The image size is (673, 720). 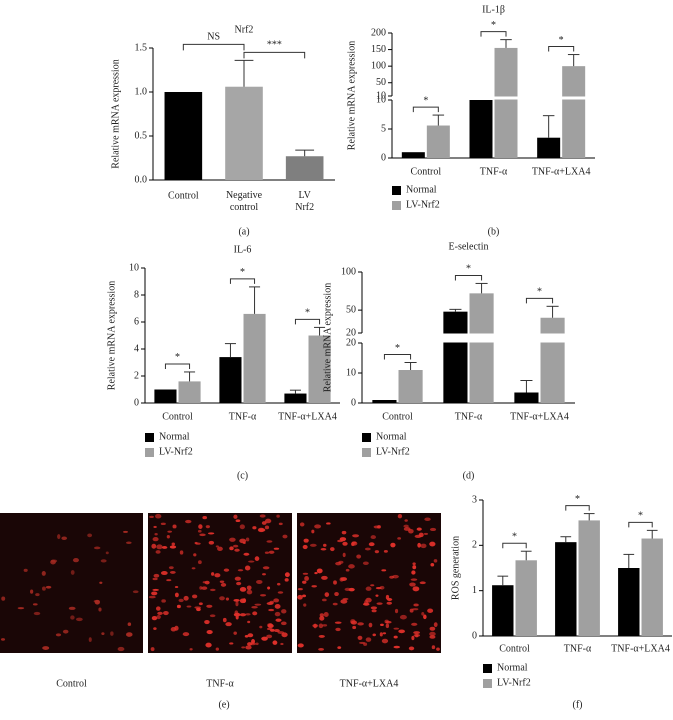 I want to click on legend-label: Normal, so click(x=391, y=436).